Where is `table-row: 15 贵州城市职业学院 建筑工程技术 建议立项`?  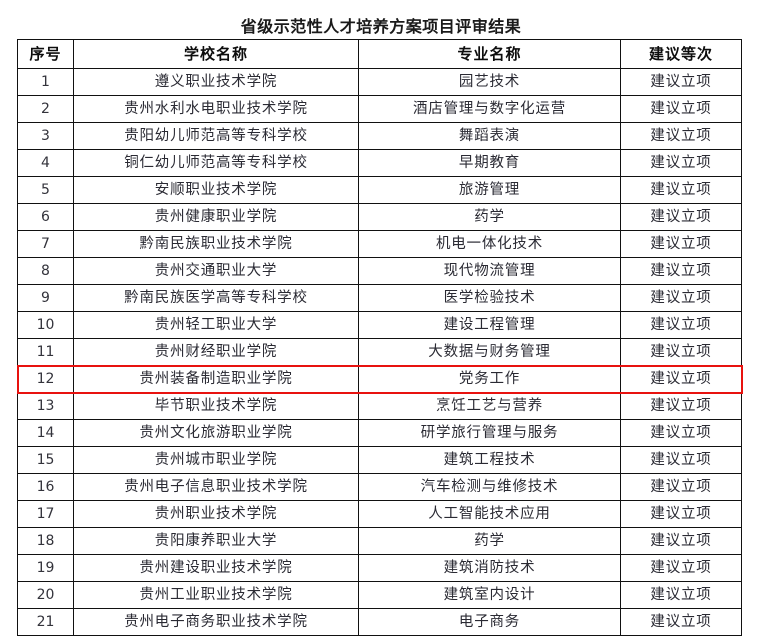 table-row: 15 贵州城市职业学院 建筑工程技术 建议立项 is located at coordinates (379, 460).